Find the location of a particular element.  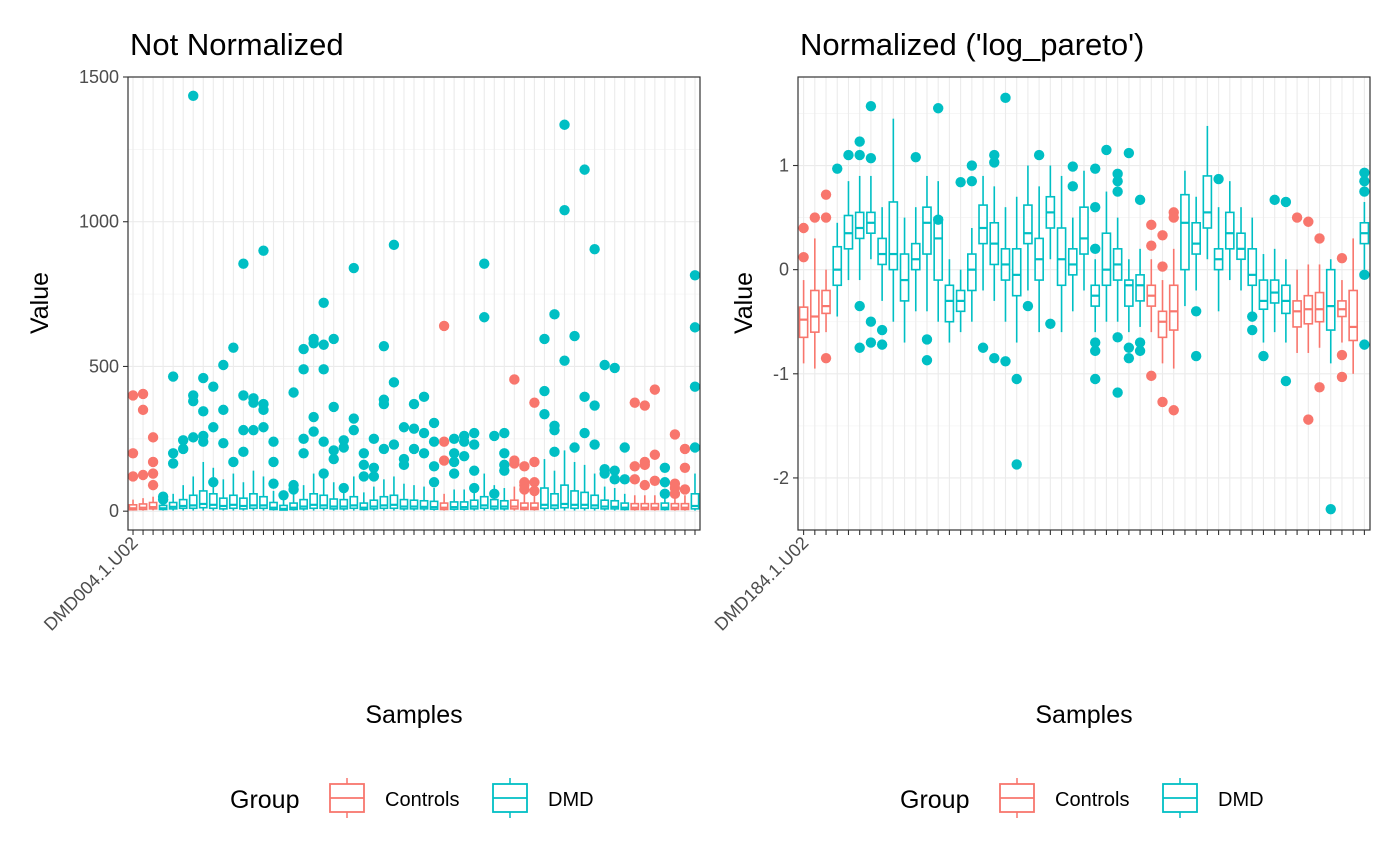

legend-key-controls is located at coordinates (347, 798).